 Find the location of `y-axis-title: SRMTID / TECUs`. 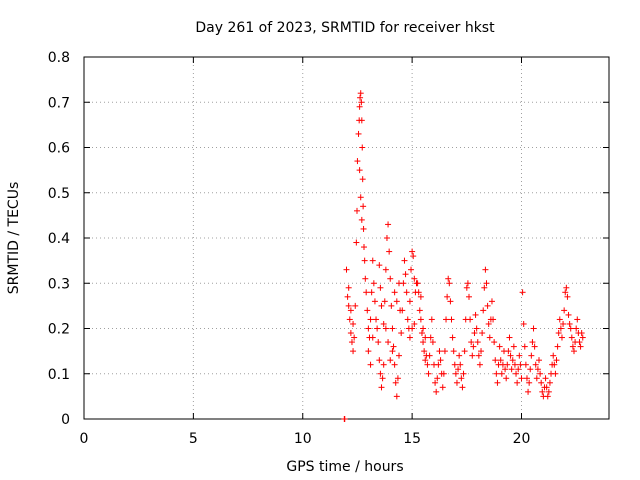

y-axis-title: SRMTID / TECUs is located at coordinates (14, 238).